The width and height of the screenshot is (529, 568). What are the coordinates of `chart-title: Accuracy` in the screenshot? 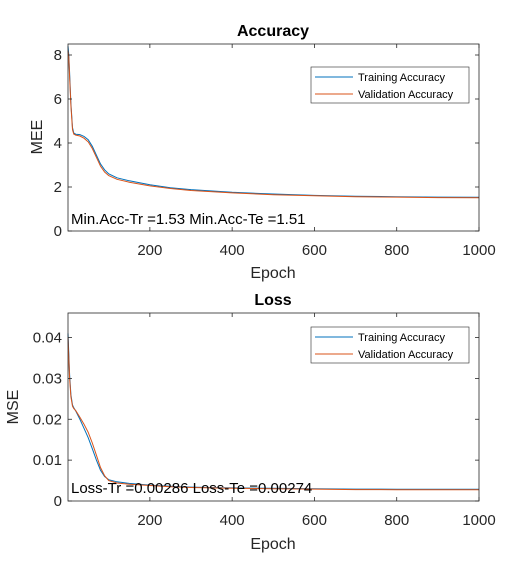 It's located at (273, 31).